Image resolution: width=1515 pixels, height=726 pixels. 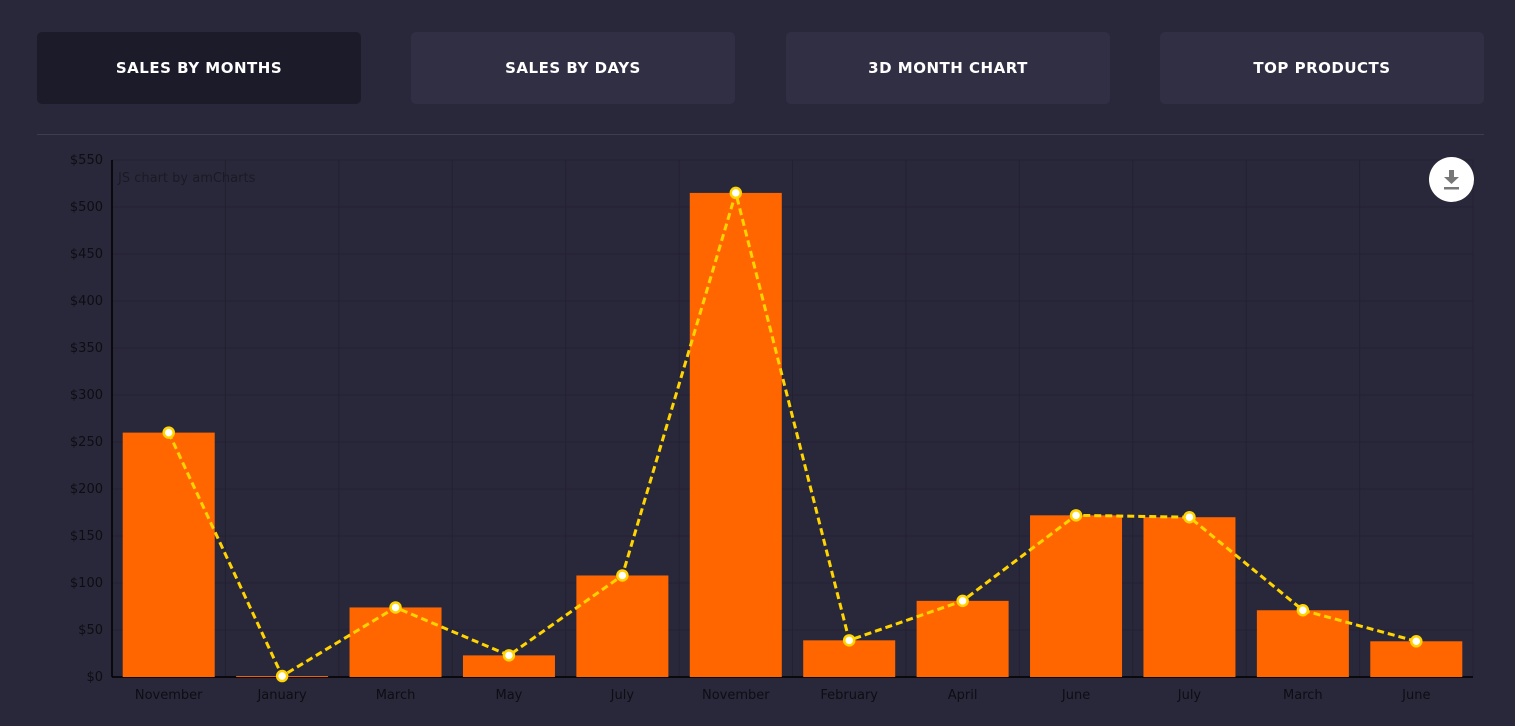 I want to click on y-tick-label: $550, so click(x=86, y=160).